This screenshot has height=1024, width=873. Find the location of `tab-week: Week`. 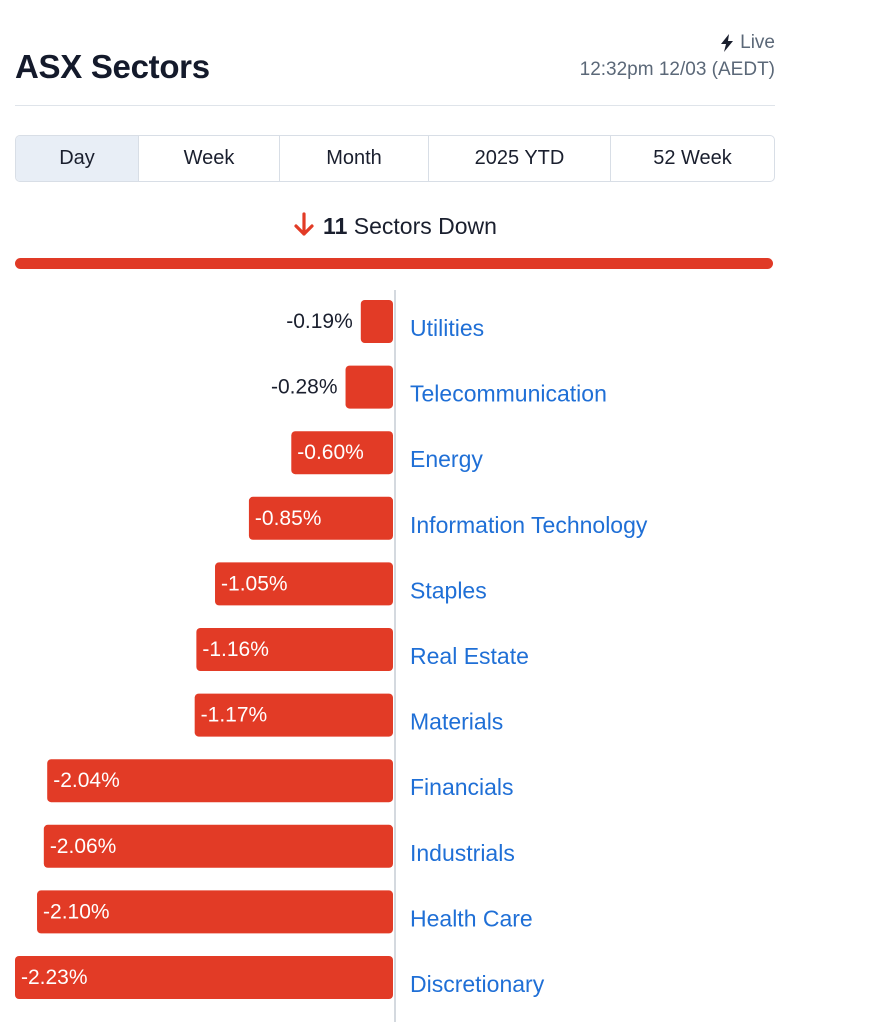

tab-week: Week is located at coordinates (209, 158).